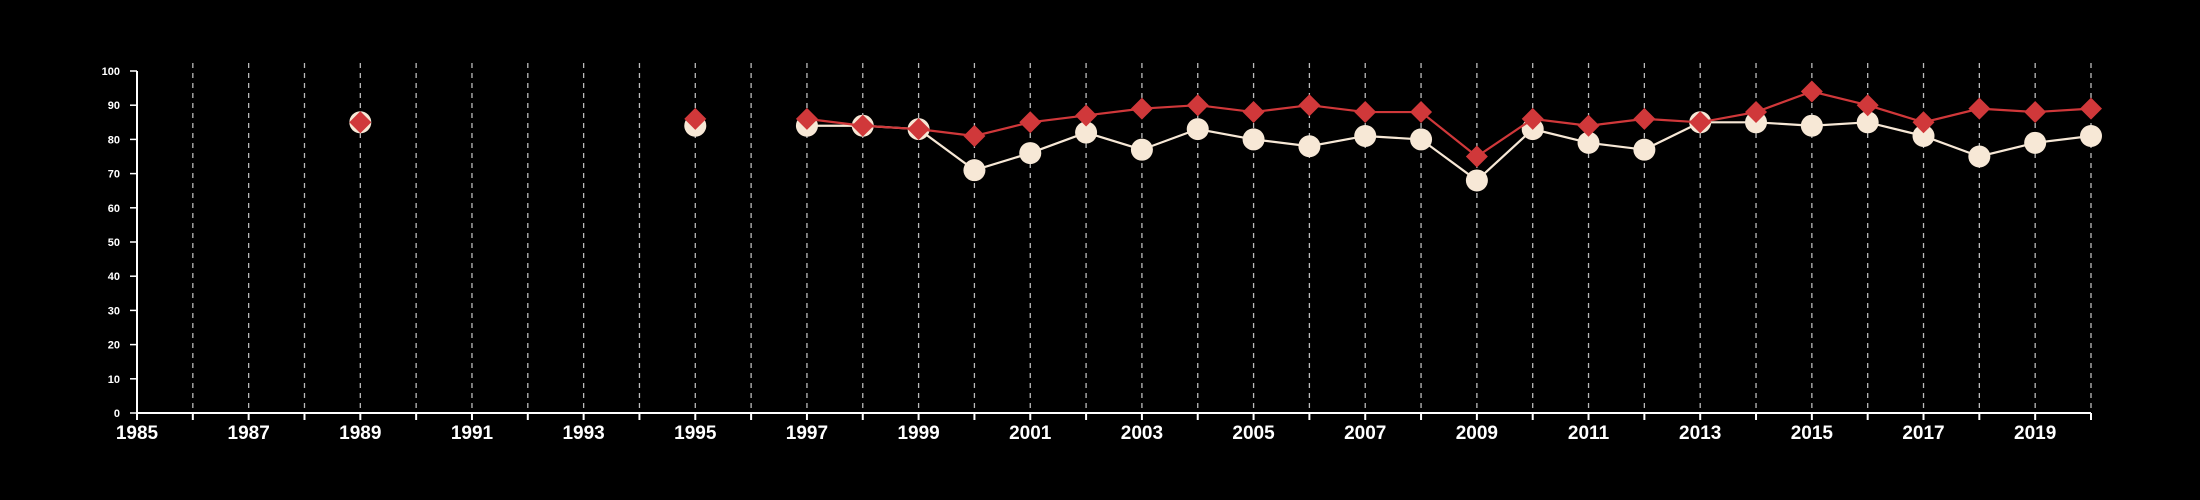 The width and height of the screenshot is (2200, 500). What do you see at coordinates (1979, 108) in the screenshot?
I see `point-diamond-2018` at bounding box center [1979, 108].